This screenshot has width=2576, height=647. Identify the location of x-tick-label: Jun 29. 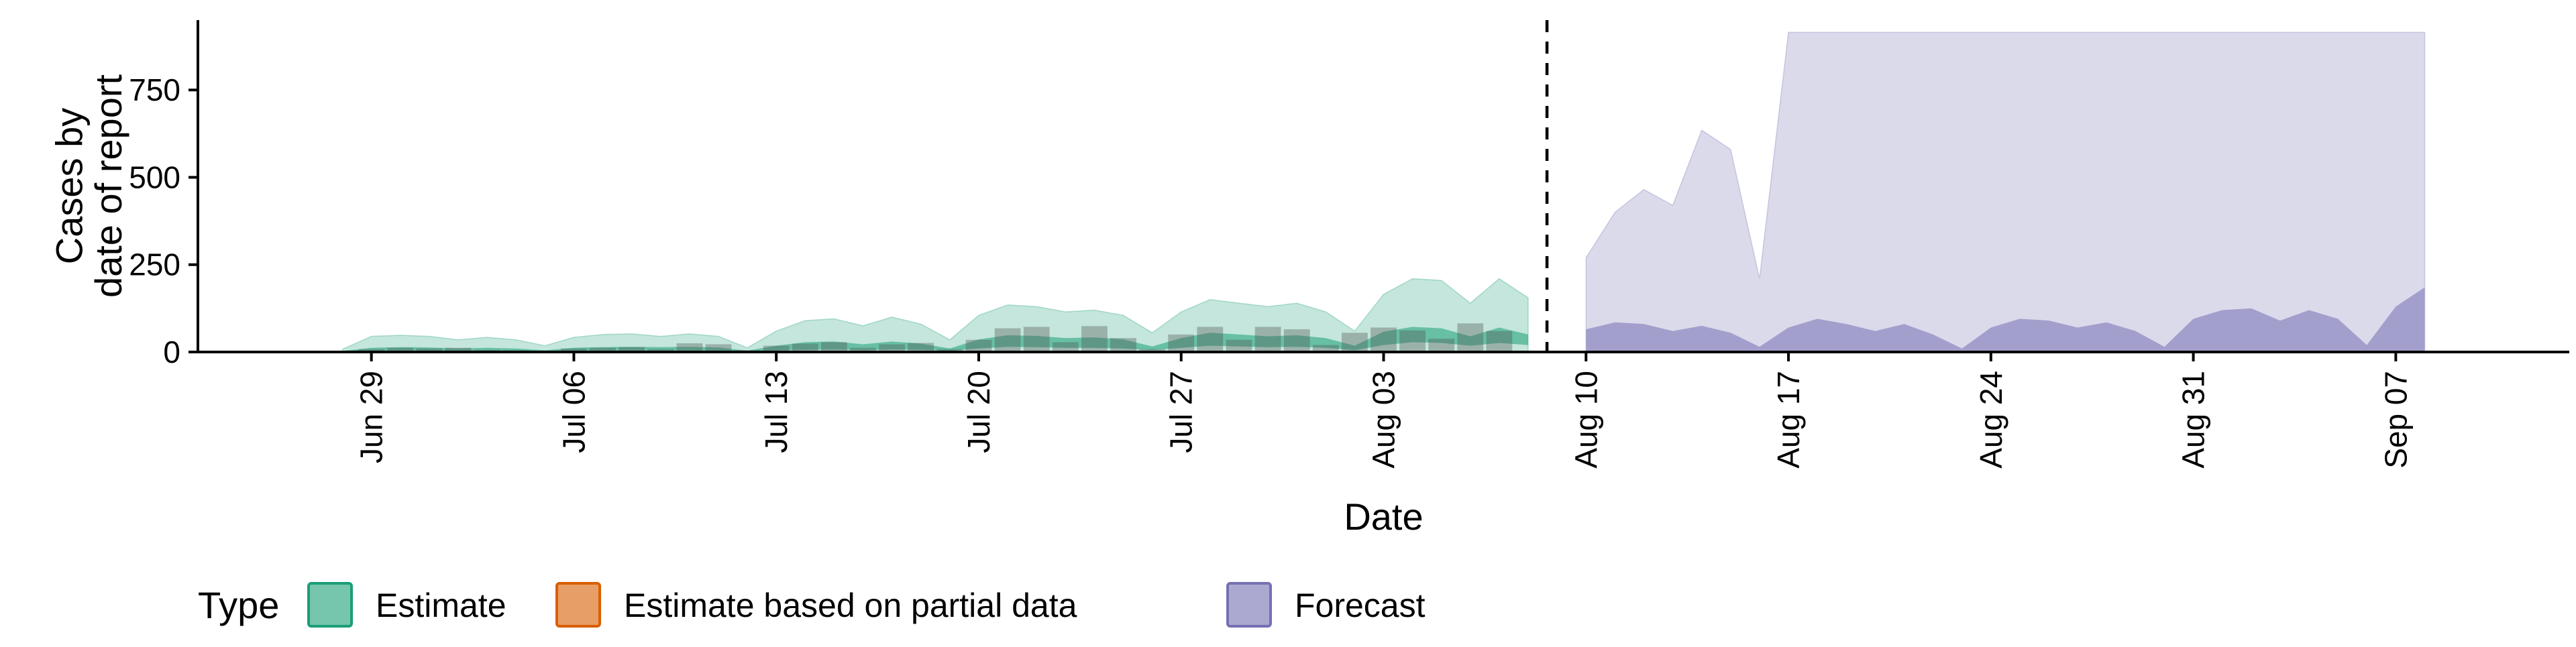
(371, 417).